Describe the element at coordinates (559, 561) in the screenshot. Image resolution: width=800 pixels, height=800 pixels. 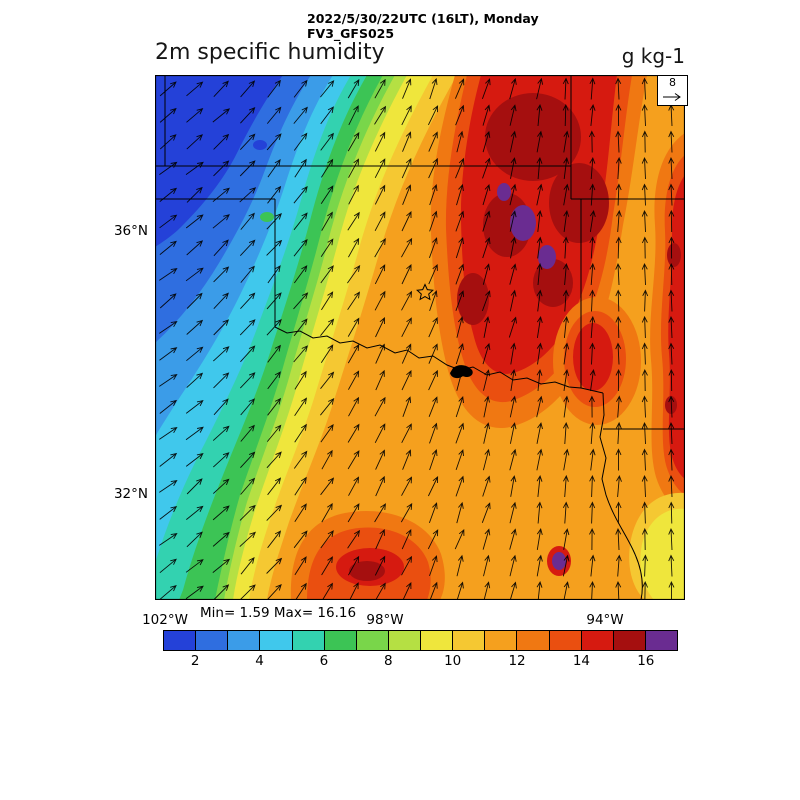
I see `purple-patch` at that location.